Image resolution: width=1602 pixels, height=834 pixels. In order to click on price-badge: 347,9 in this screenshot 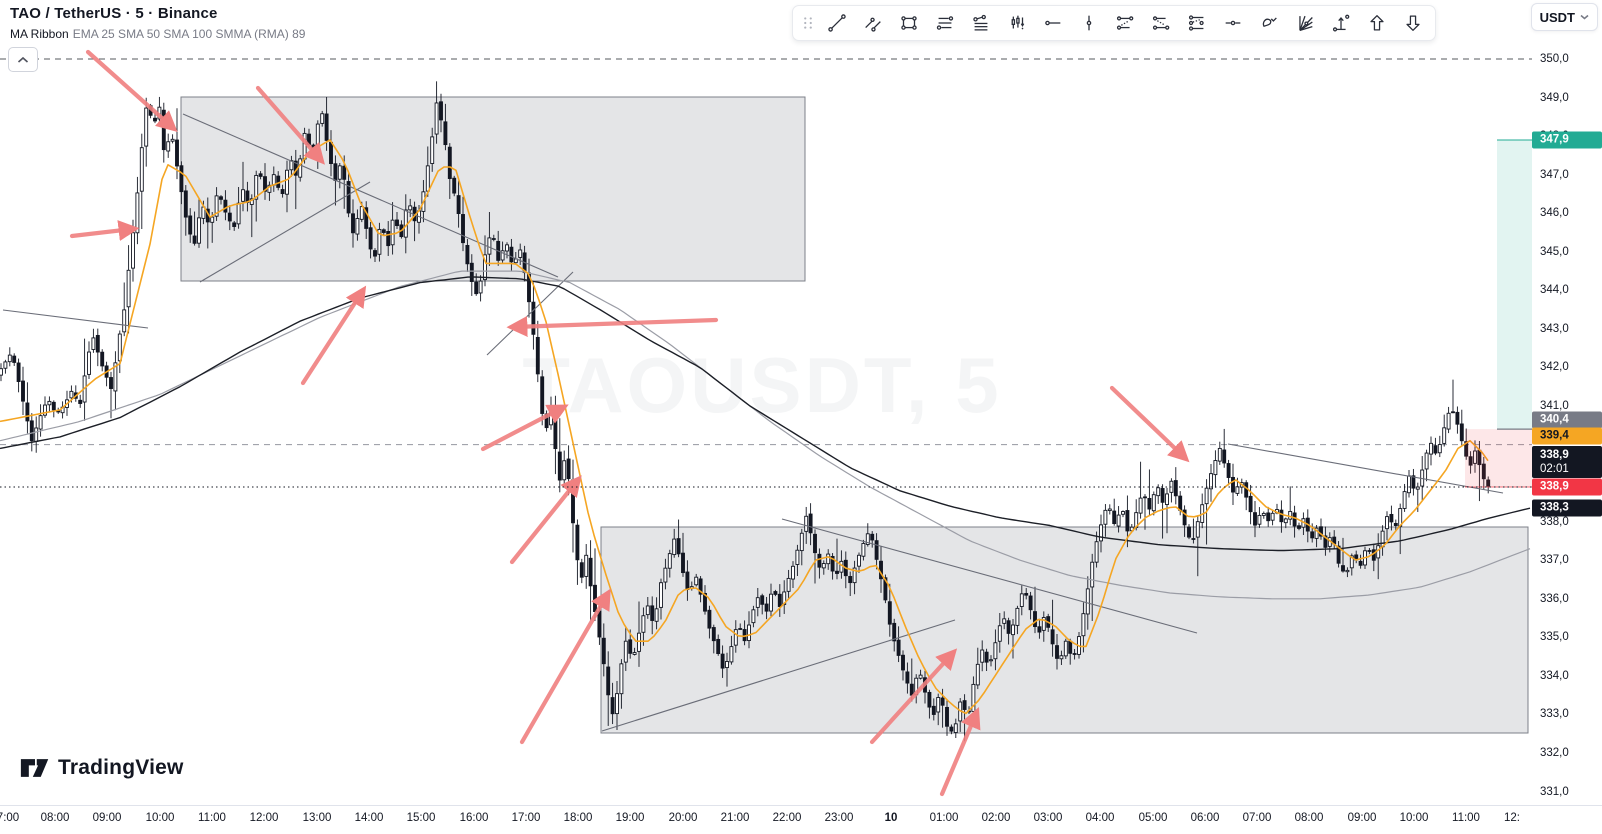, I will do `click(1567, 140)`.